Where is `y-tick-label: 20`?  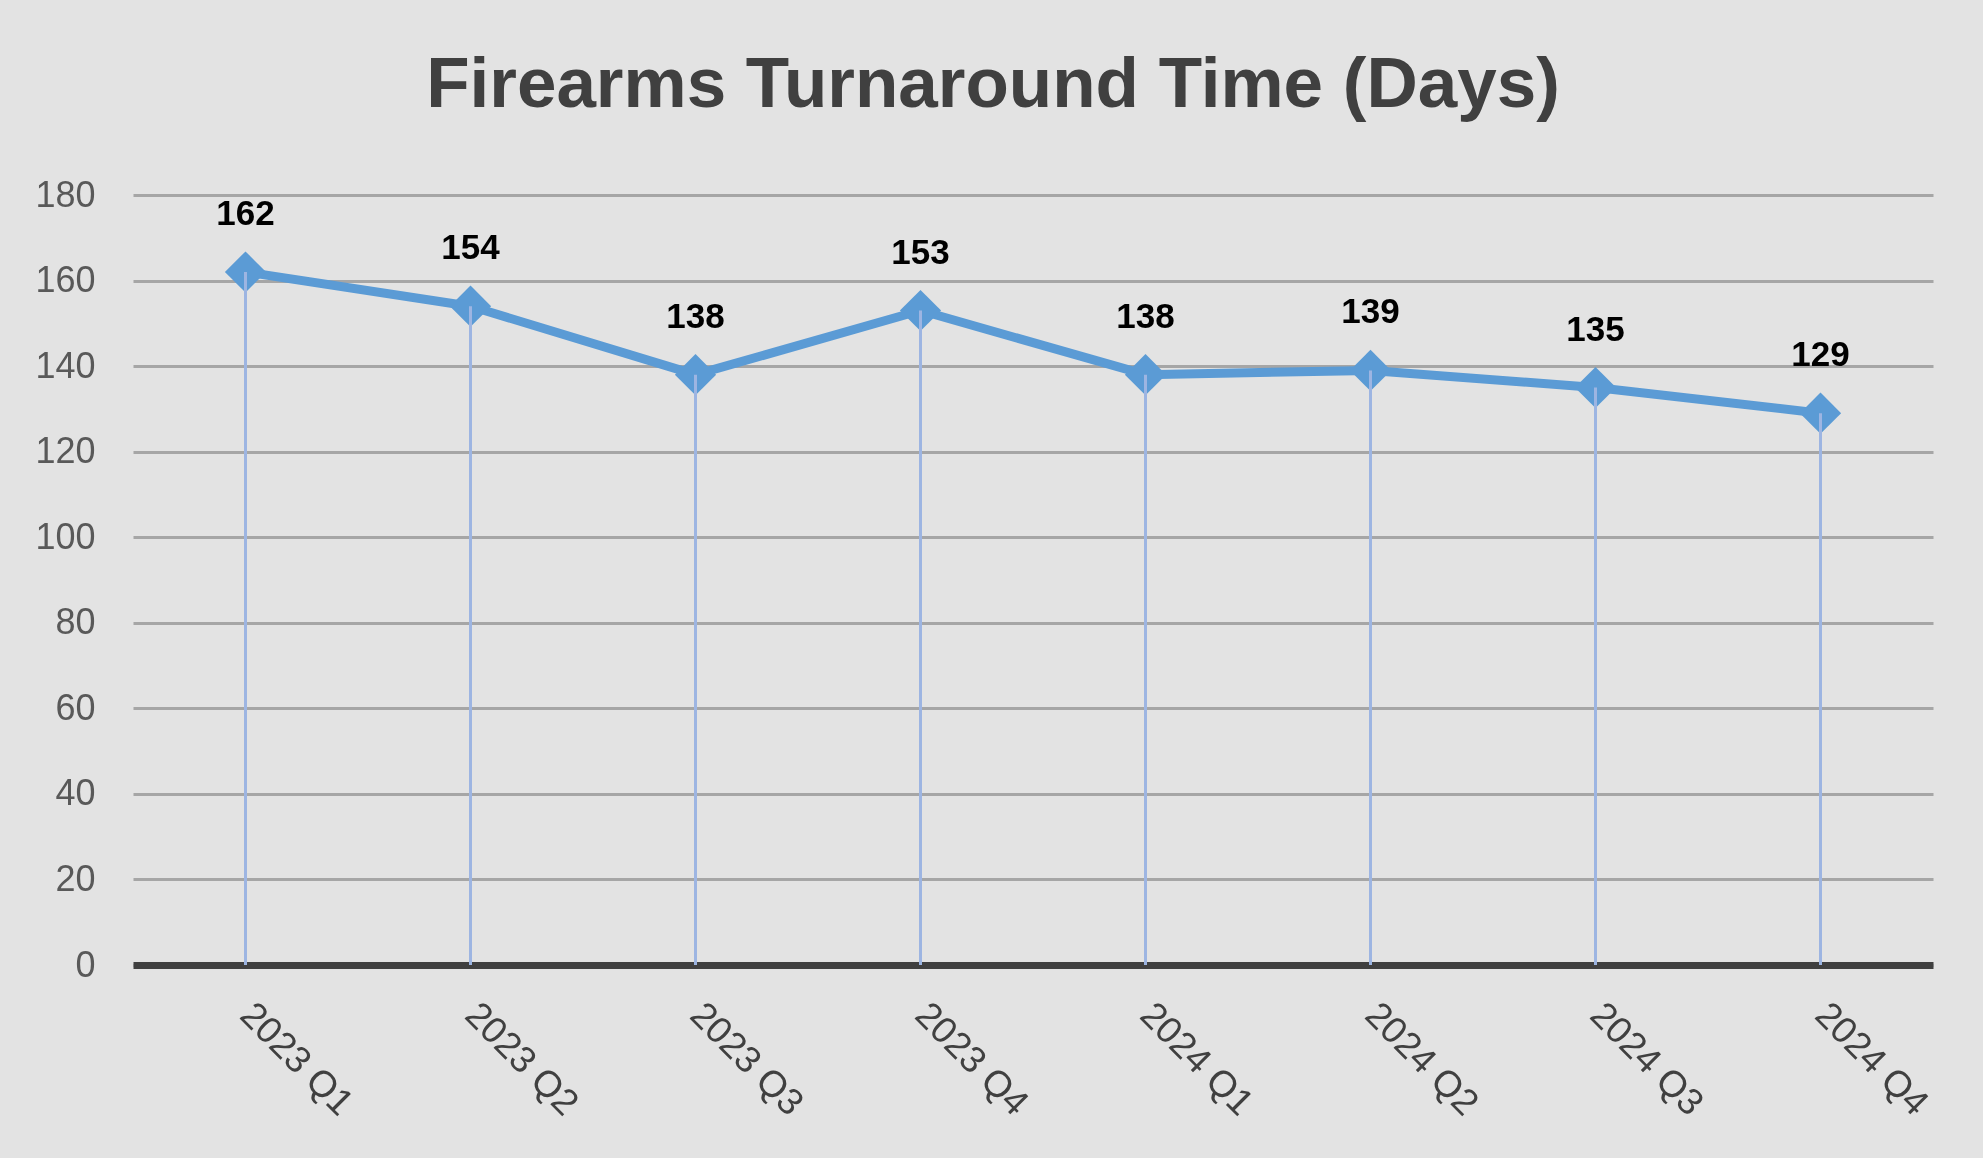 y-tick-label: 20 is located at coordinates (75, 878).